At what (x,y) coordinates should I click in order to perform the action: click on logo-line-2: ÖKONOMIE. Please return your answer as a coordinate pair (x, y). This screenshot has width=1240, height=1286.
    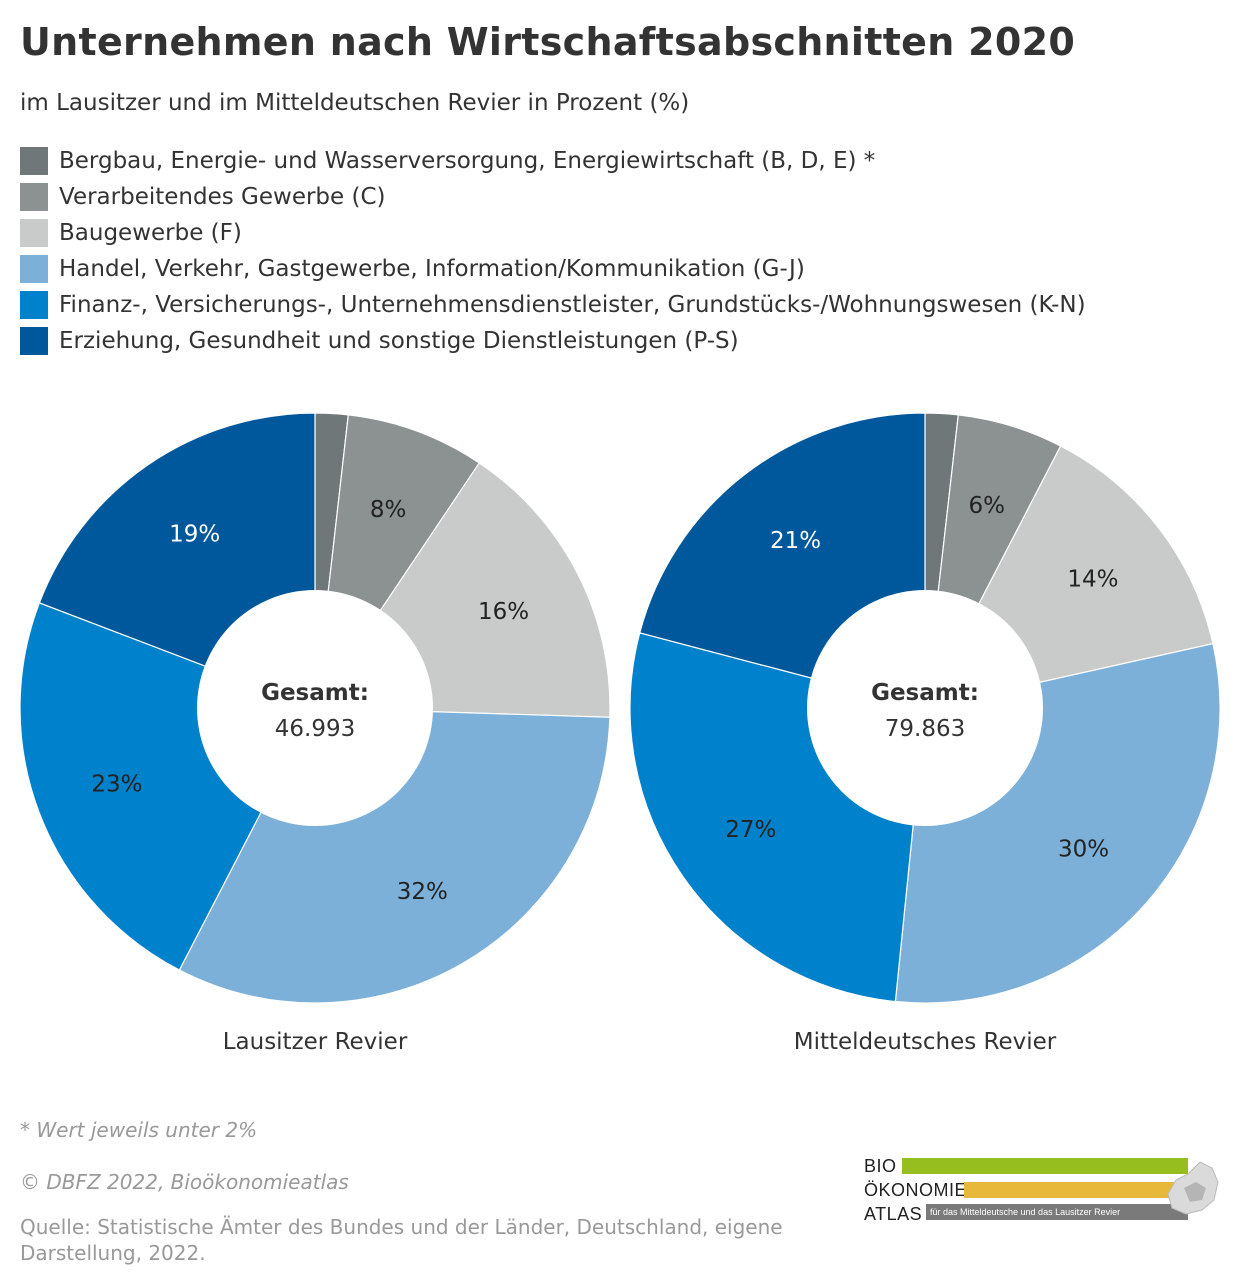
    Looking at the image, I should click on (916, 1190).